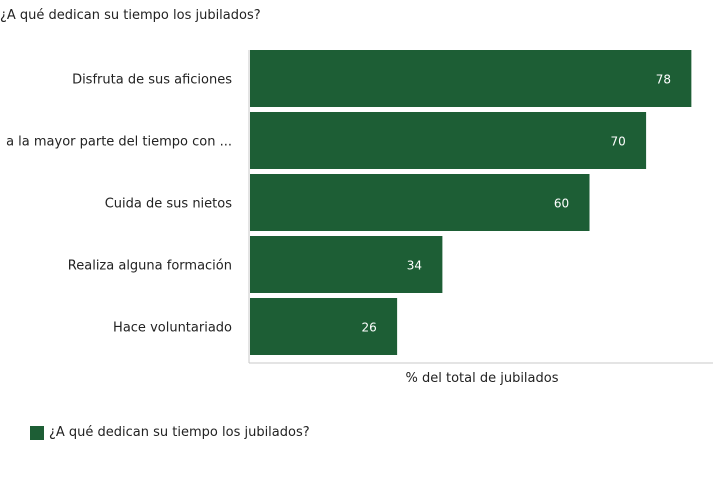  What do you see at coordinates (617, 142) in the screenshot?
I see `data-label: 70` at bounding box center [617, 142].